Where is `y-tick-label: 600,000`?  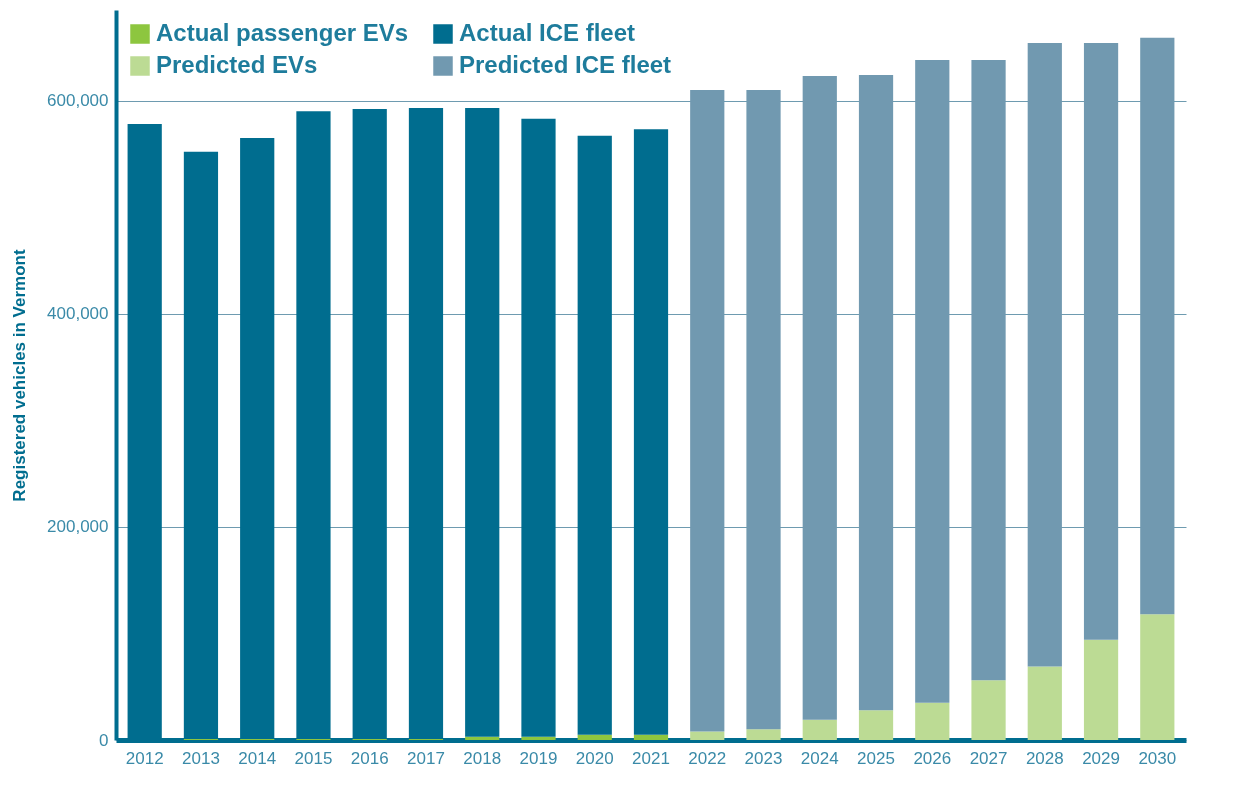
y-tick-label: 600,000 is located at coordinates (78, 101).